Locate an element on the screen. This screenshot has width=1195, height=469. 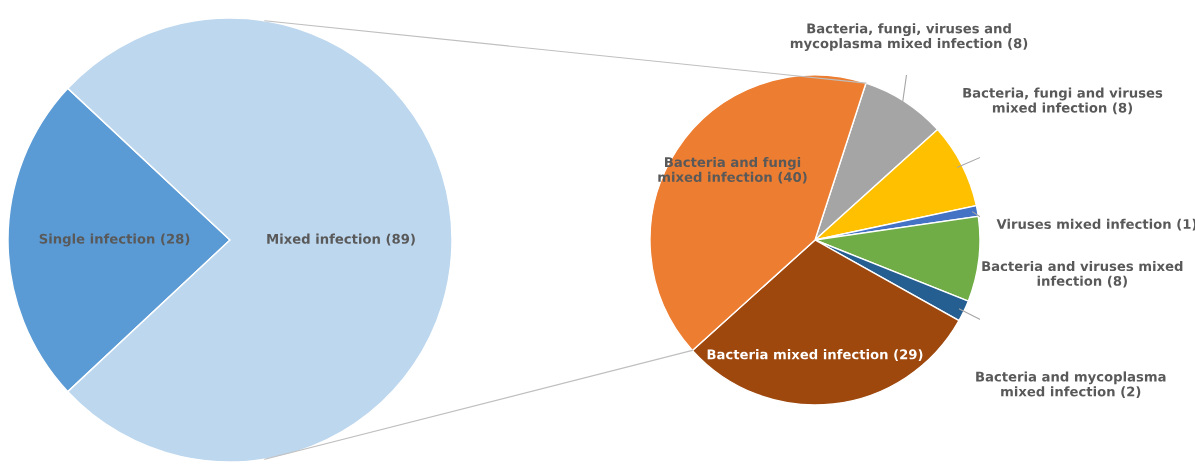
slice-label: Single infection (28) is located at coordinates (114, 240).